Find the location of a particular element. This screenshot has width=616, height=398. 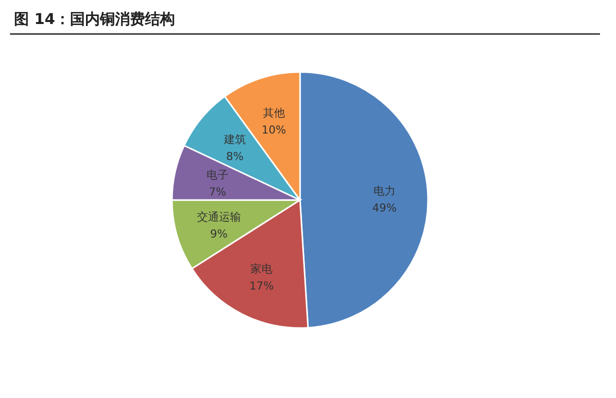

data-label: 10% is located at coordinates (274, 130).